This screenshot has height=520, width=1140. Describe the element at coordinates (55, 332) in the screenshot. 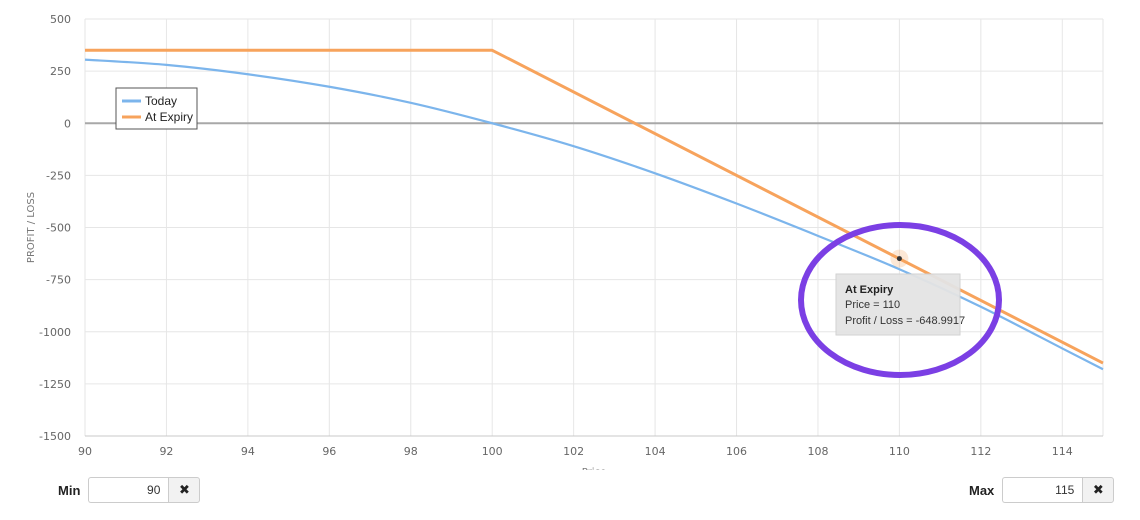

I see `y-tick-label: -1000` at that location.